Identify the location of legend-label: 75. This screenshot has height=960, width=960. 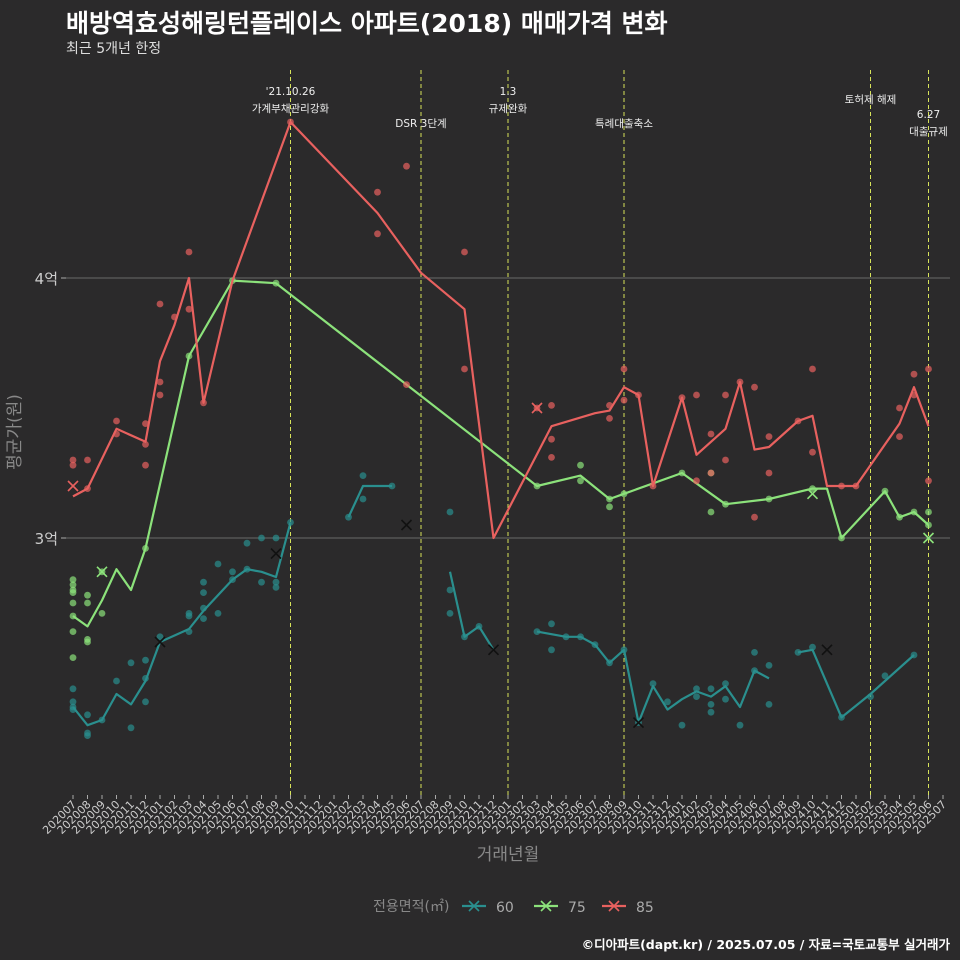
(577, 908).